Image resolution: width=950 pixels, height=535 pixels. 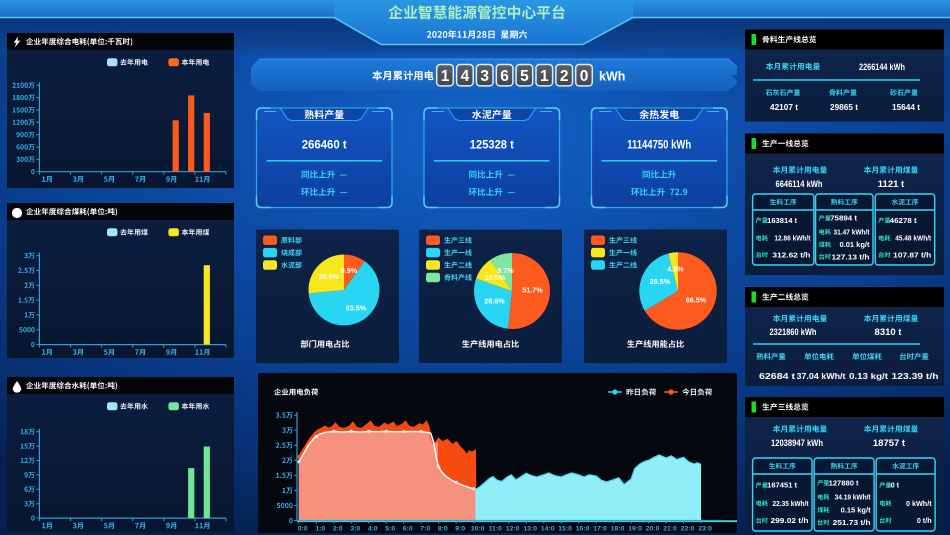 What do you see at coordinates (653, 528) in the screenshot?
I see `svg-text: 20:0` at bounding box center [653, 528].